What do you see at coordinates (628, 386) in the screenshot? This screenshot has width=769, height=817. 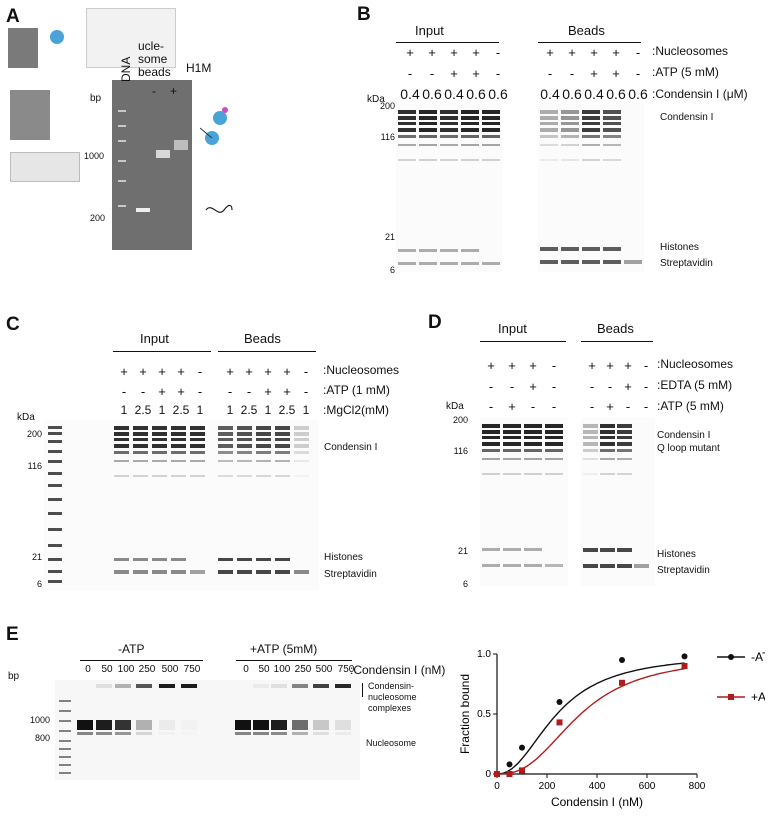 I see `panel-d-beads-edta-2: +` at bounding box center [628, 386].